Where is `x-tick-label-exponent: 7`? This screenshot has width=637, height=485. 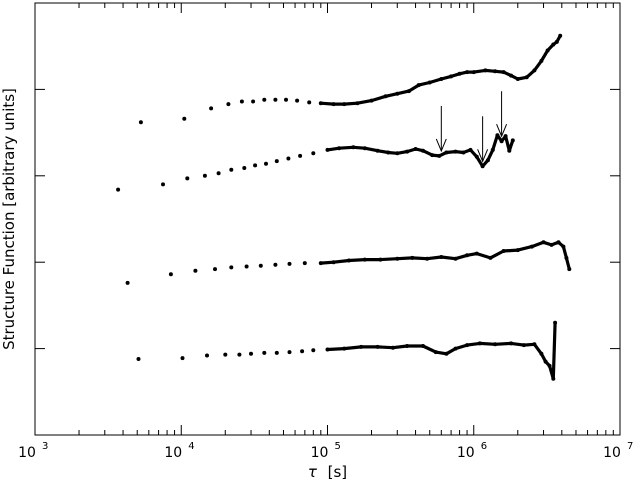 x-tick-label-exponent: 7 is located at coordinates (630, 446).